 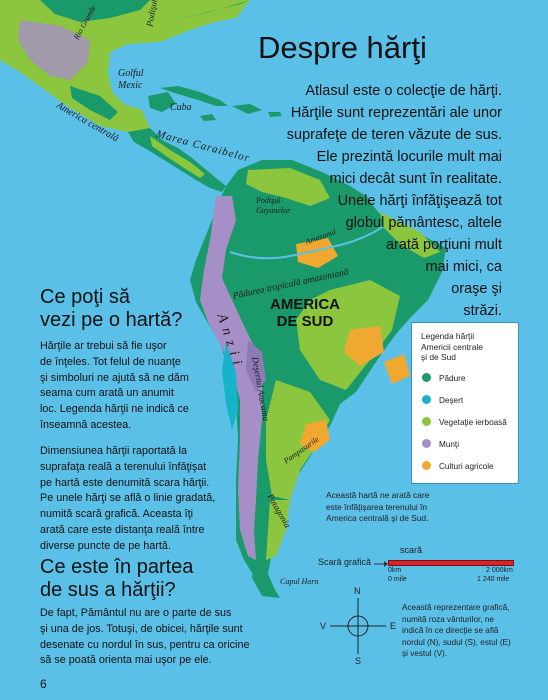 I want to click on compass-caption-line: indică în ce direcţie se află, so click(x=450, y=630).